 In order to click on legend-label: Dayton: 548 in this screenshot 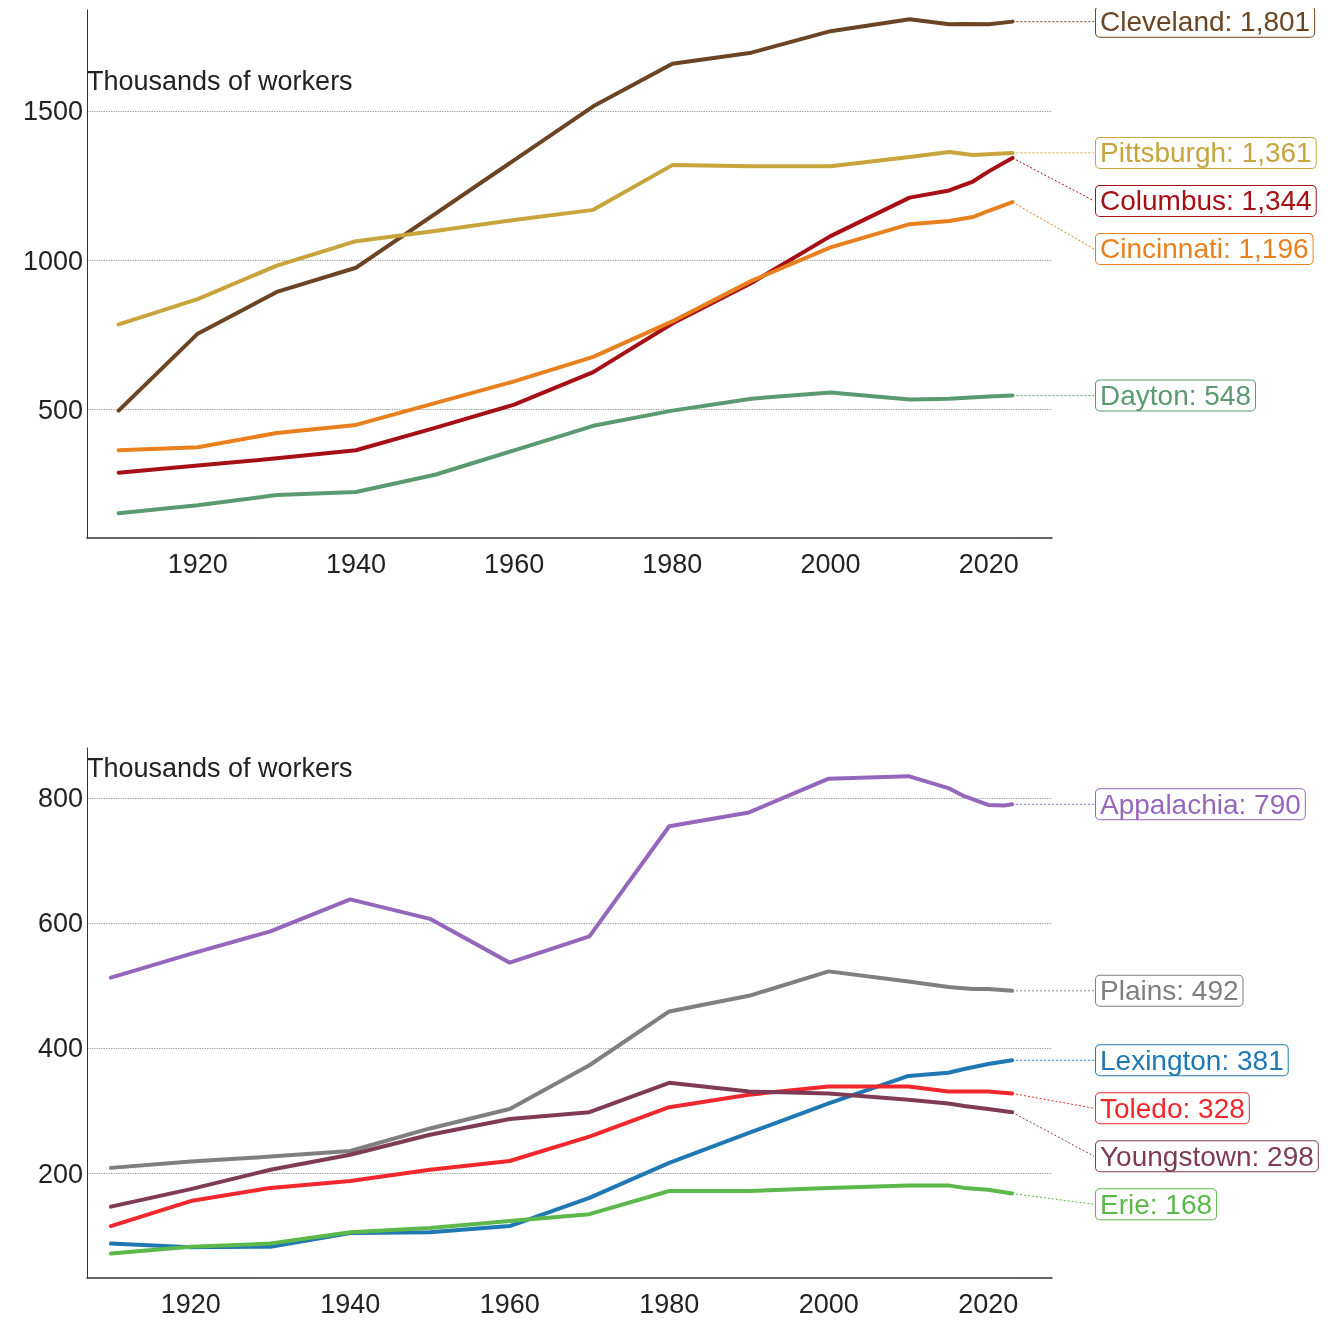, I will do `click(1175, 395)`.